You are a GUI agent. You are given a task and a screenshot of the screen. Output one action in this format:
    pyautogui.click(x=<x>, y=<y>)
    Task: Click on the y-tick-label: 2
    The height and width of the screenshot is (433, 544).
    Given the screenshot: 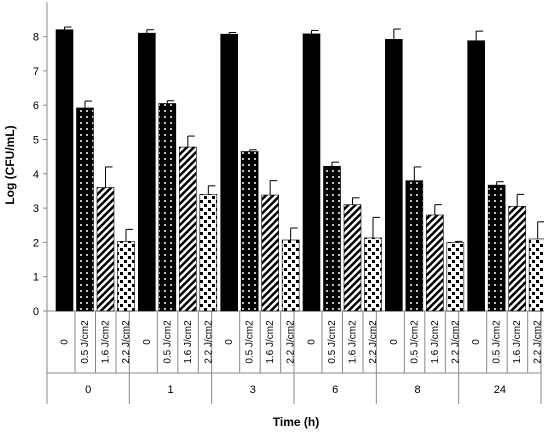 What is the action you would take?
    pyautogui.click(x=36, y=243)
    